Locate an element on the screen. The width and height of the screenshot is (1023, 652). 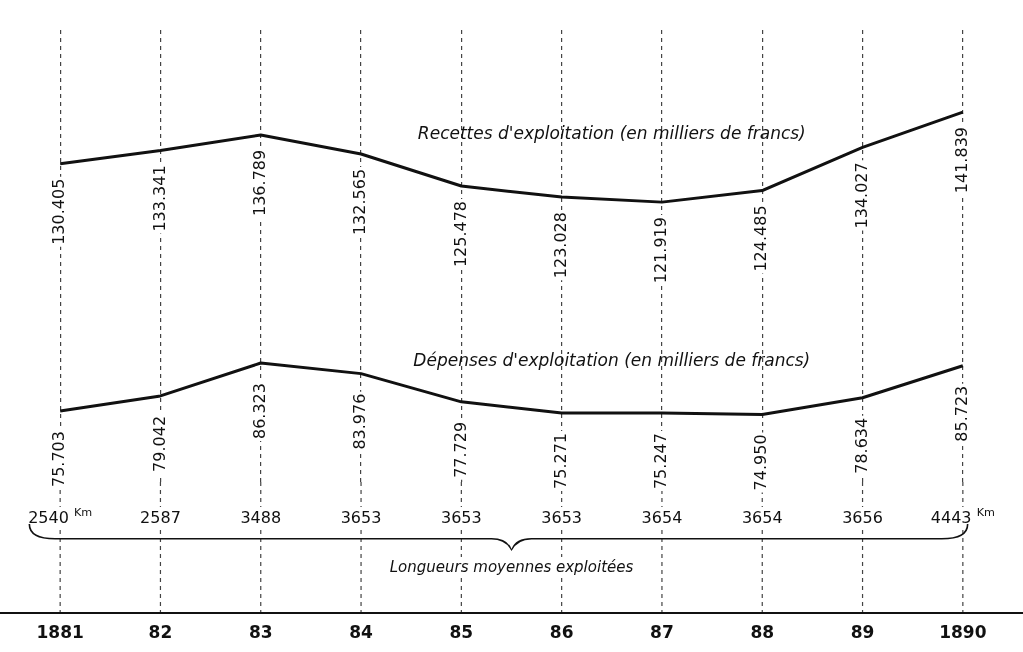
x-tick-label: 89 is located at coordinates (862, 631).